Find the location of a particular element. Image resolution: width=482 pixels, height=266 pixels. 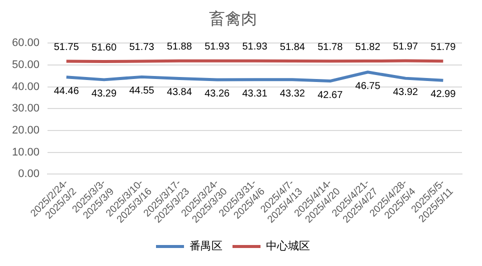

data-label: 44.46 is located at coordinates (67, 91).